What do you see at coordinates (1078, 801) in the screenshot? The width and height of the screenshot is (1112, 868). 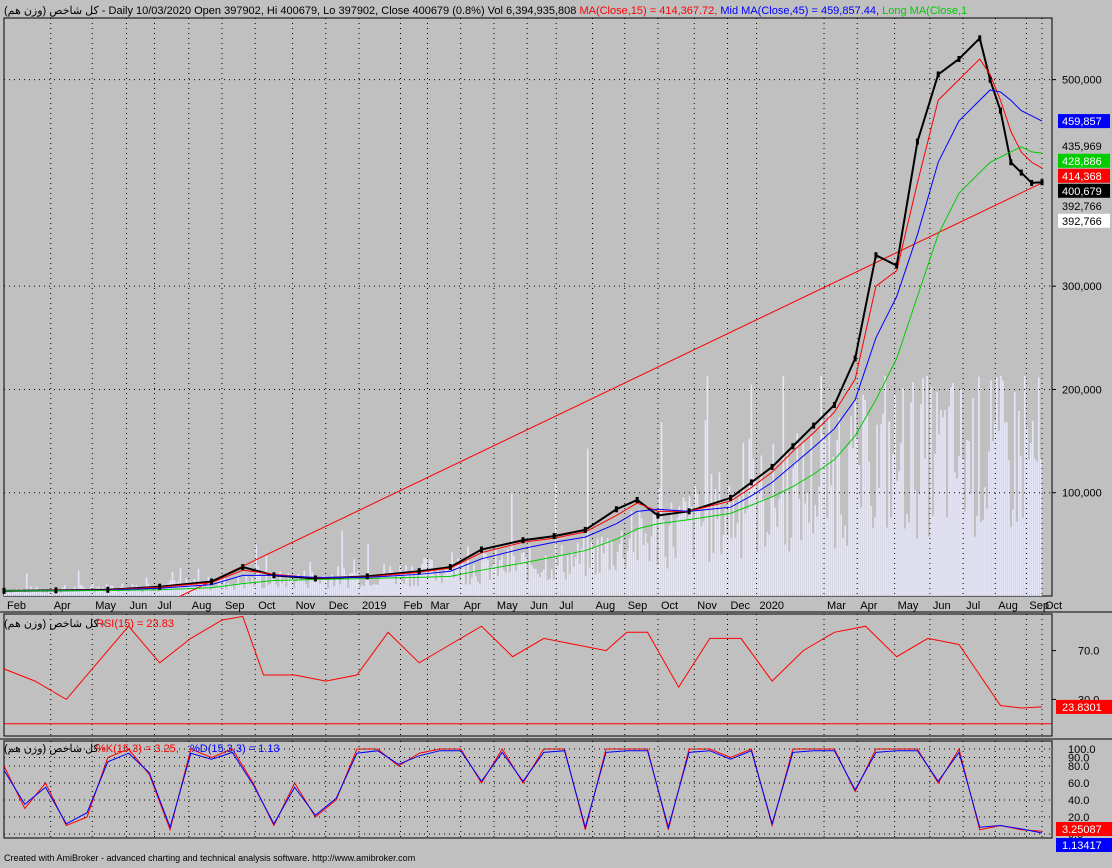 I see `stoch-tick-label: 40.0` at bounding box center [1078, 801].